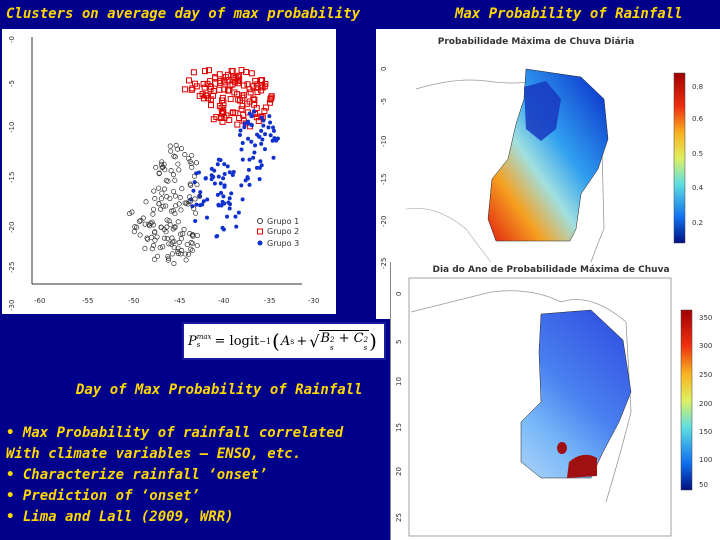 The image size is (720, 540). I want to click on x-tick: -35, so click(269, 301).